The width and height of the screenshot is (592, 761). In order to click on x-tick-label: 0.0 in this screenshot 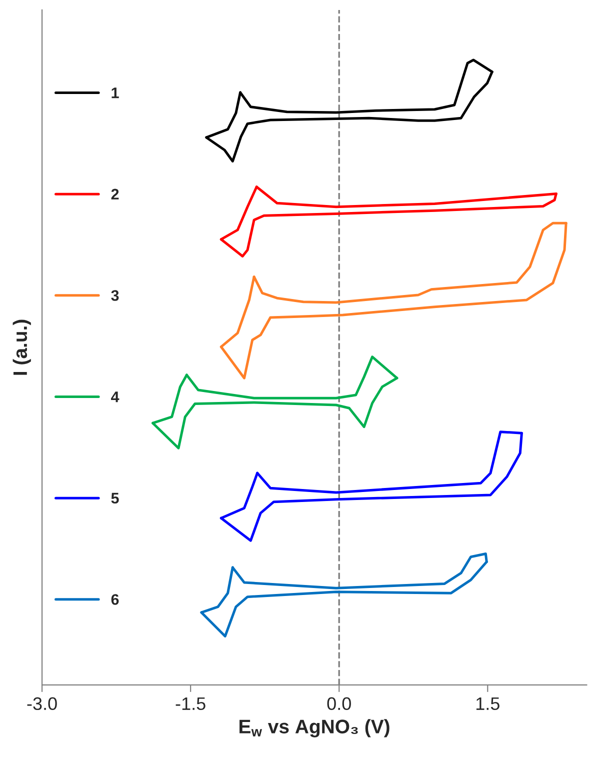, I will do `click(339, 703)`.